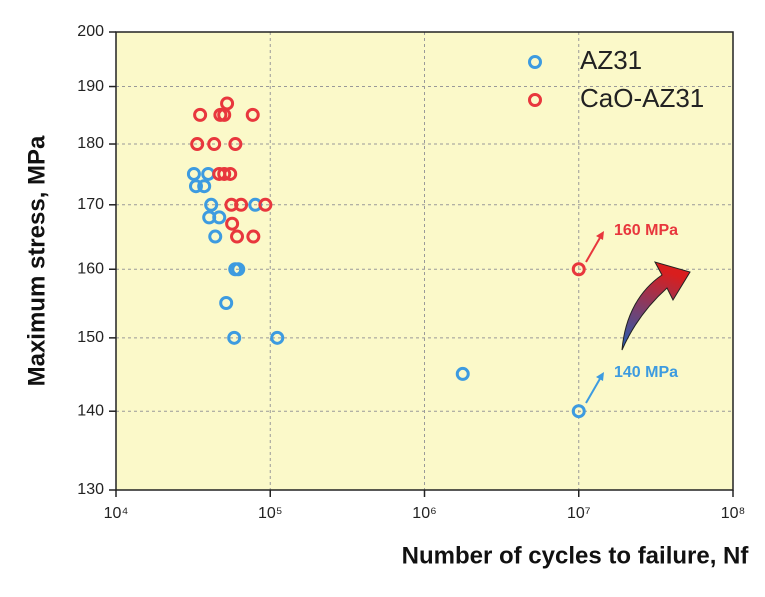  I want to click on trend-arrow, so click(656, 306).